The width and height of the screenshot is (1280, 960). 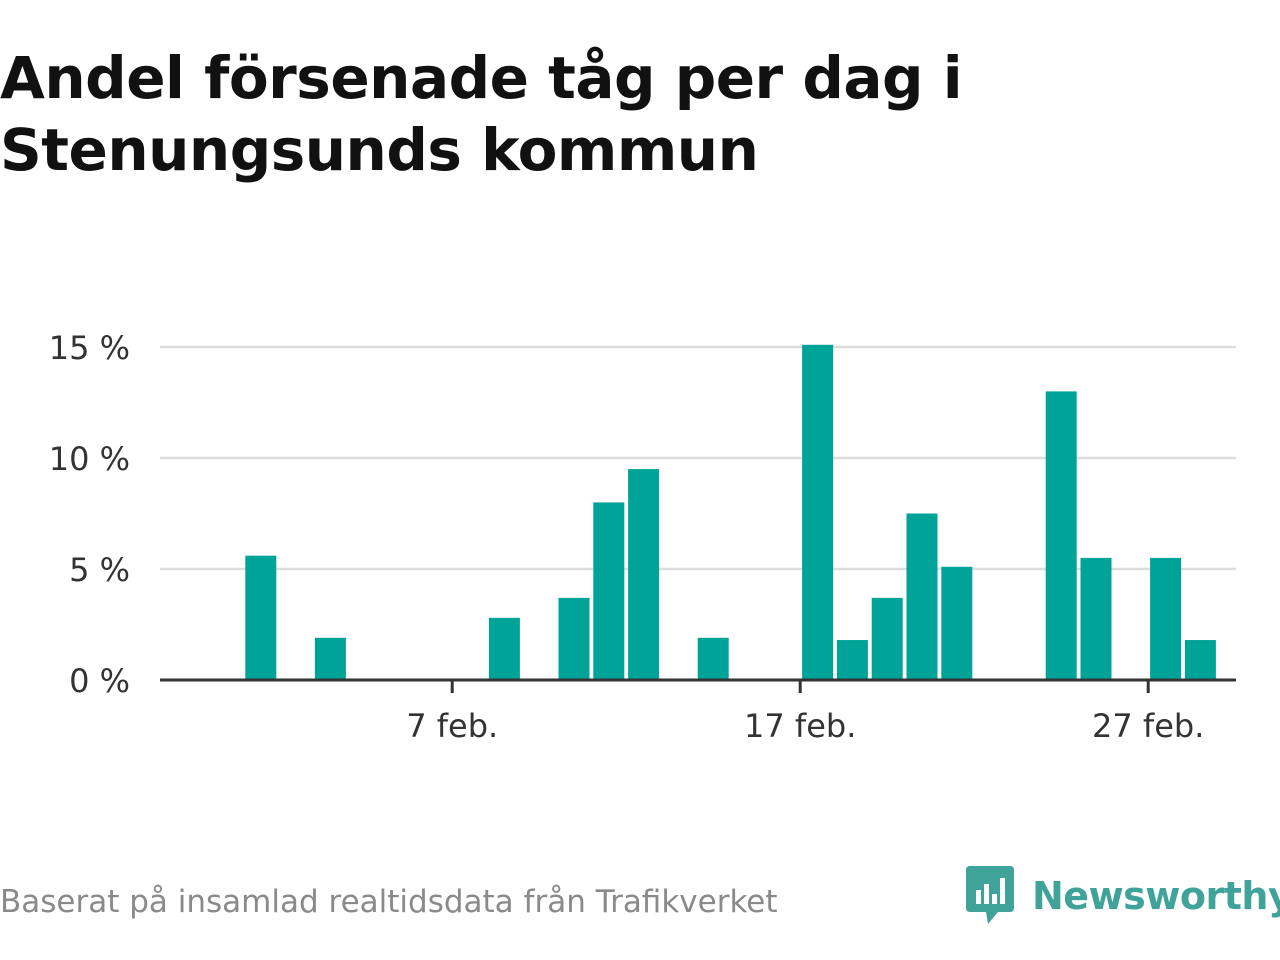 I want to click on x-tick-labels: 7 feb. 17 feb. 27 feb., so click(x=805, y=726).